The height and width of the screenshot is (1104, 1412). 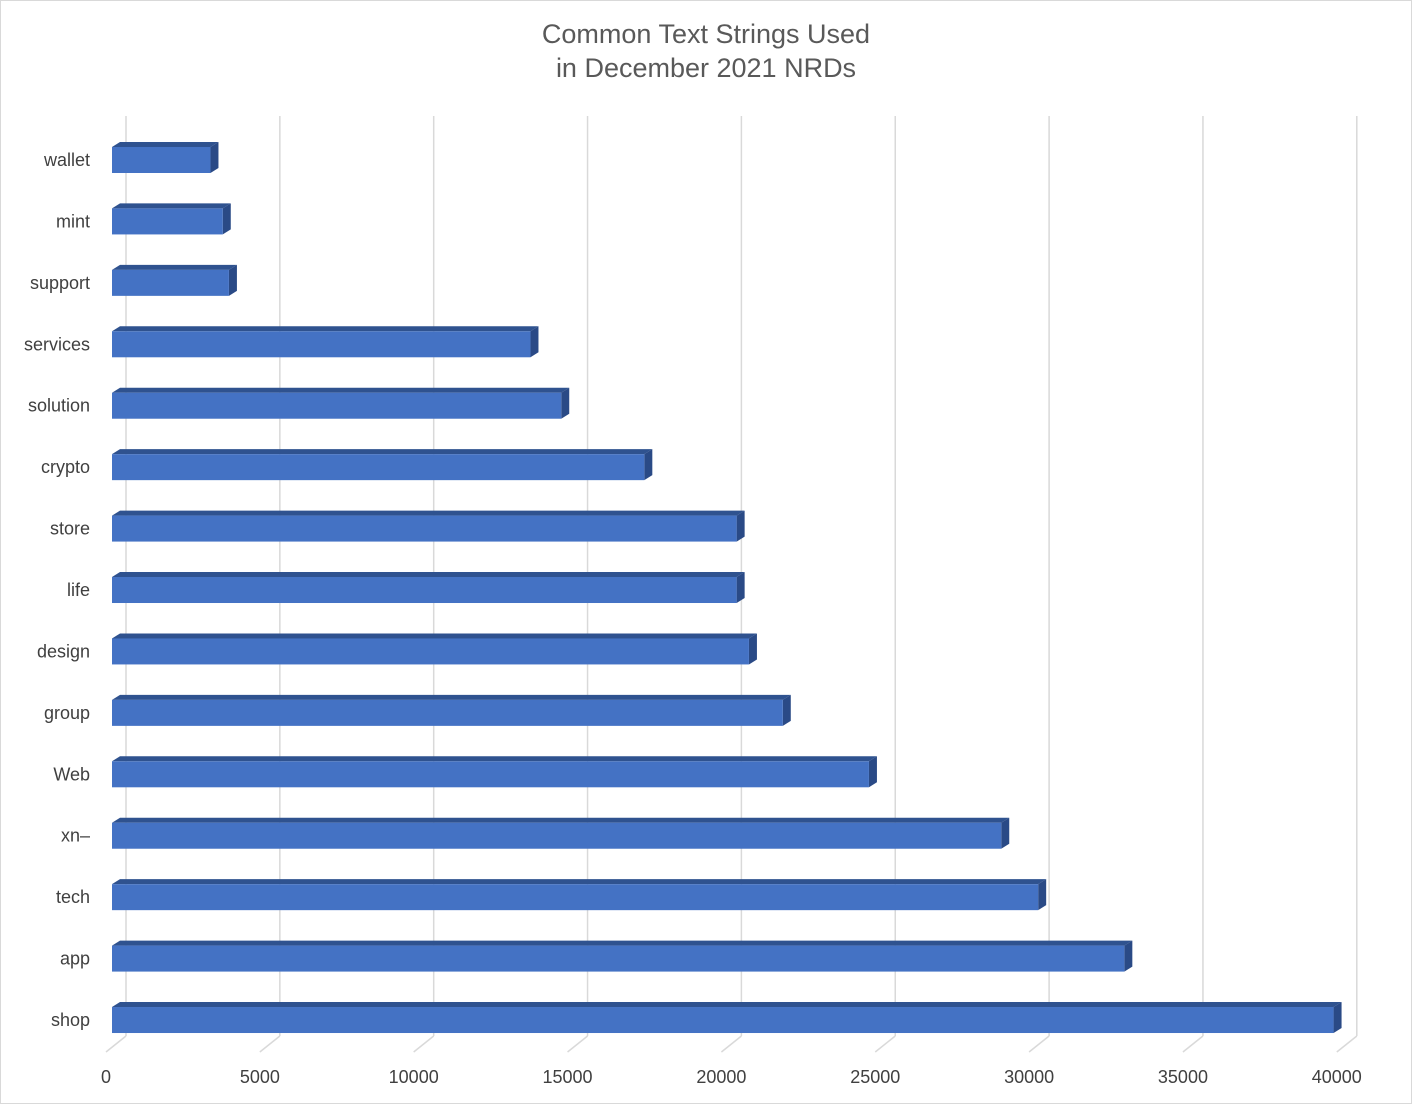 I want to click on bar-services, so click(x=325, y=342).